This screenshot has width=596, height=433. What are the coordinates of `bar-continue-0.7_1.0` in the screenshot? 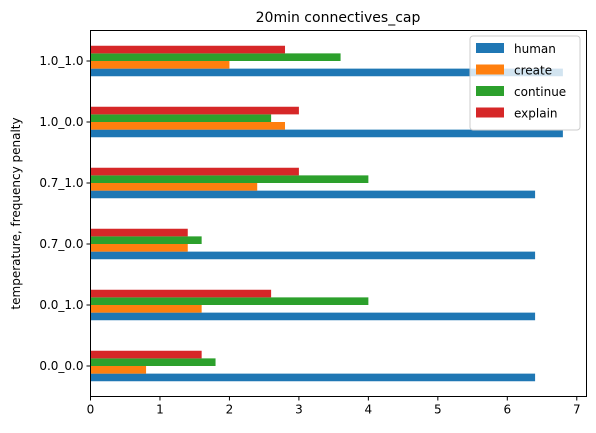 It's located at (229, 179).